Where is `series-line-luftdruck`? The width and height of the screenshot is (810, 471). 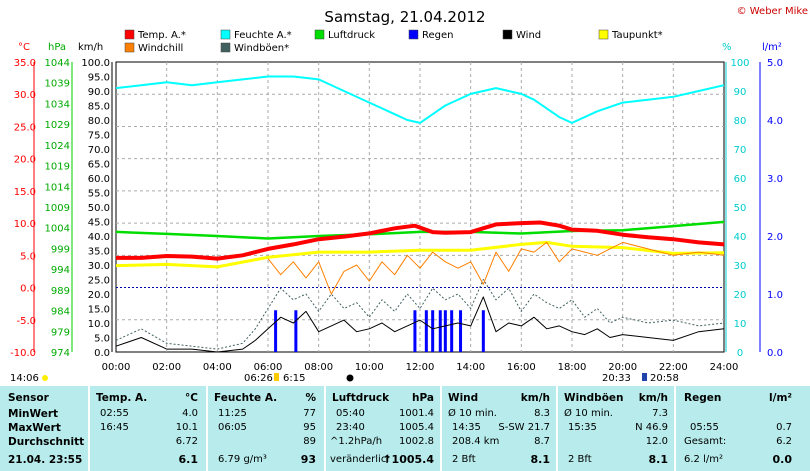 series-line-luftdruck is located at coordinates (420, 230).